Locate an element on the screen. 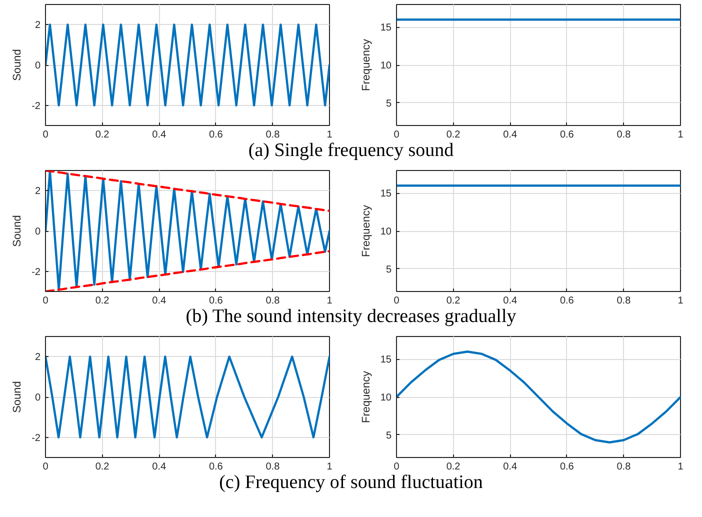  text: (b) The sound intensity decreases gradually is located at coordinates (351, 317).